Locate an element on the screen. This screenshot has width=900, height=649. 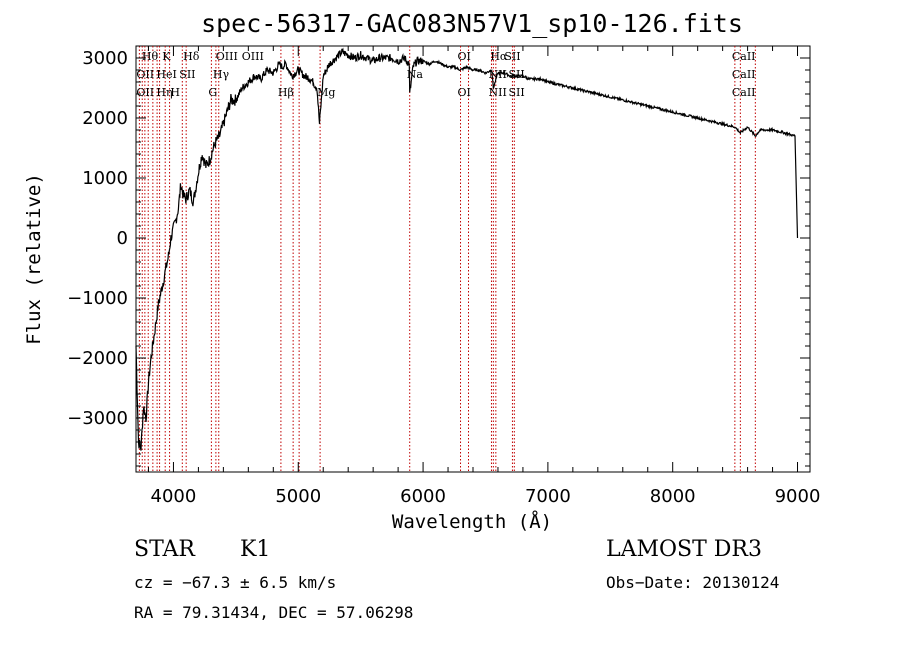
object-subclass: K1 is located at coordinates (255, 549).